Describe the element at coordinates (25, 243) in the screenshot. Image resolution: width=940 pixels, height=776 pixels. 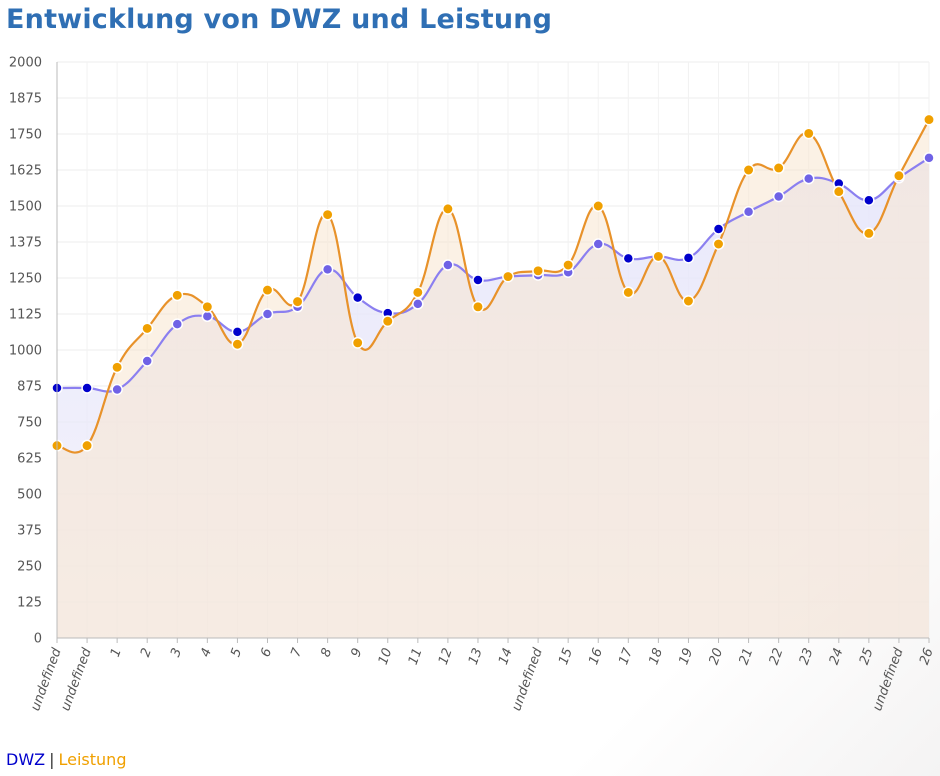
I see `y-tick-label: 1375` at that location.